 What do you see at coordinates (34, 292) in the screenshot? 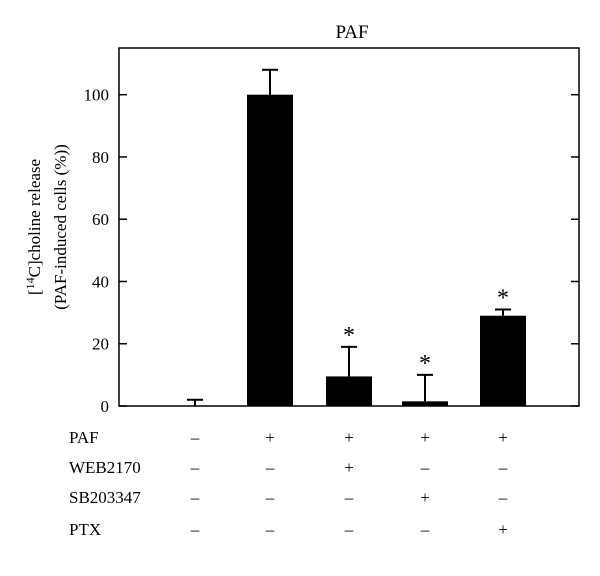
I see `y-axis-label-prefix: [` at bounding box center [34, 292].